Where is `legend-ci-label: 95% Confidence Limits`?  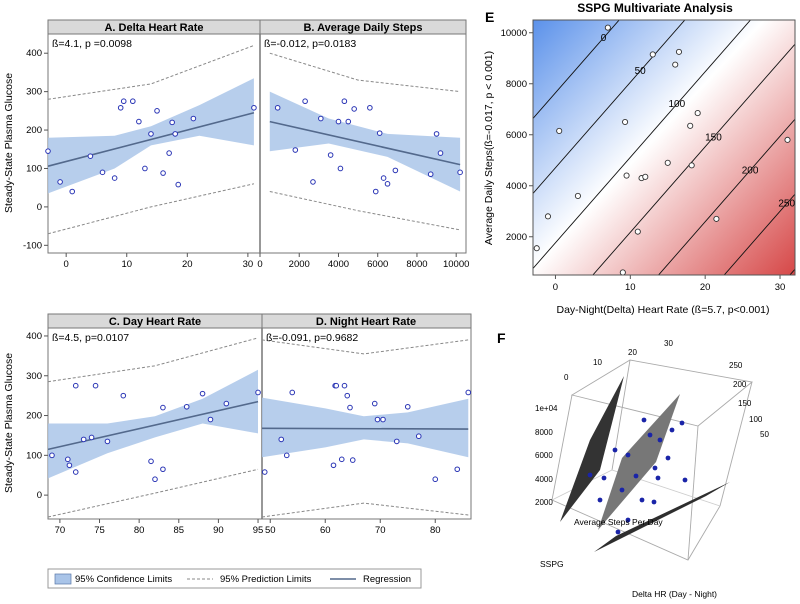 legend-ci-label: 95% Confidence Limits is located at coordinates (123, 579).